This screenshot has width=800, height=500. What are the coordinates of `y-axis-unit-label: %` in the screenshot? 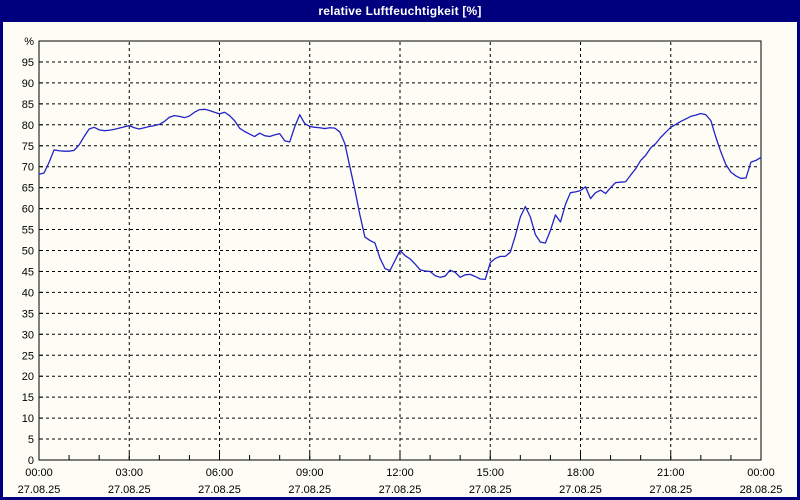 It's located at (29, 42).